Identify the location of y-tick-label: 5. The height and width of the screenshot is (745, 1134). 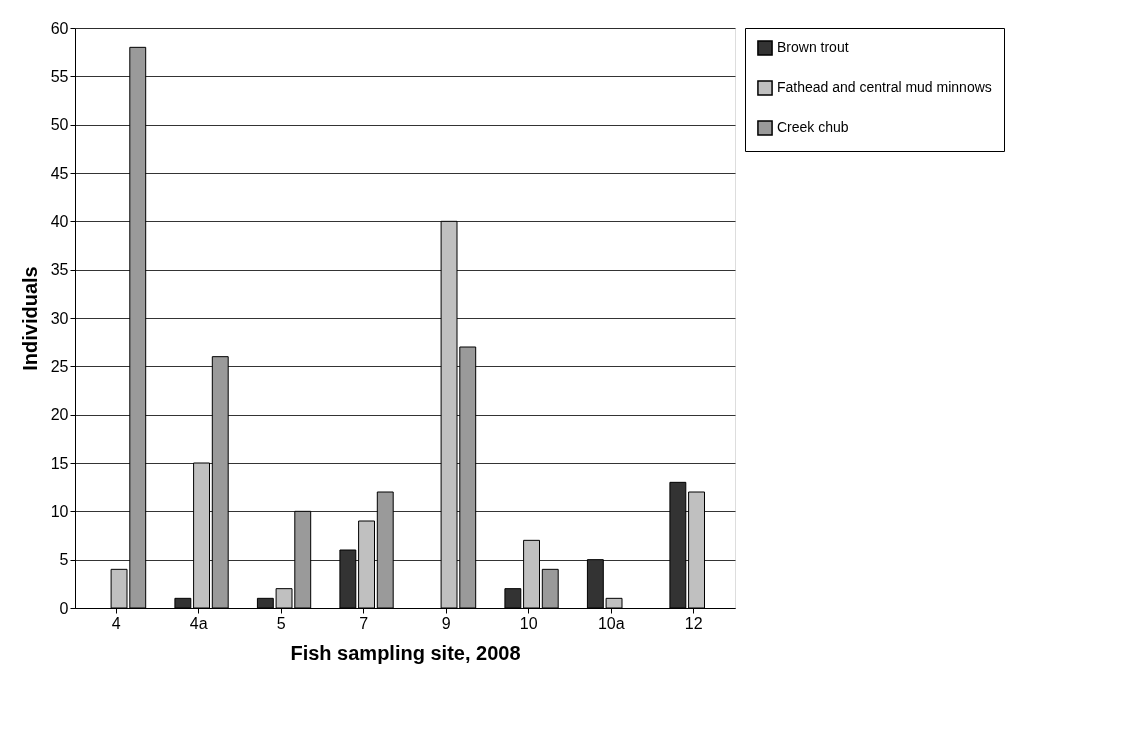
(64, 560).